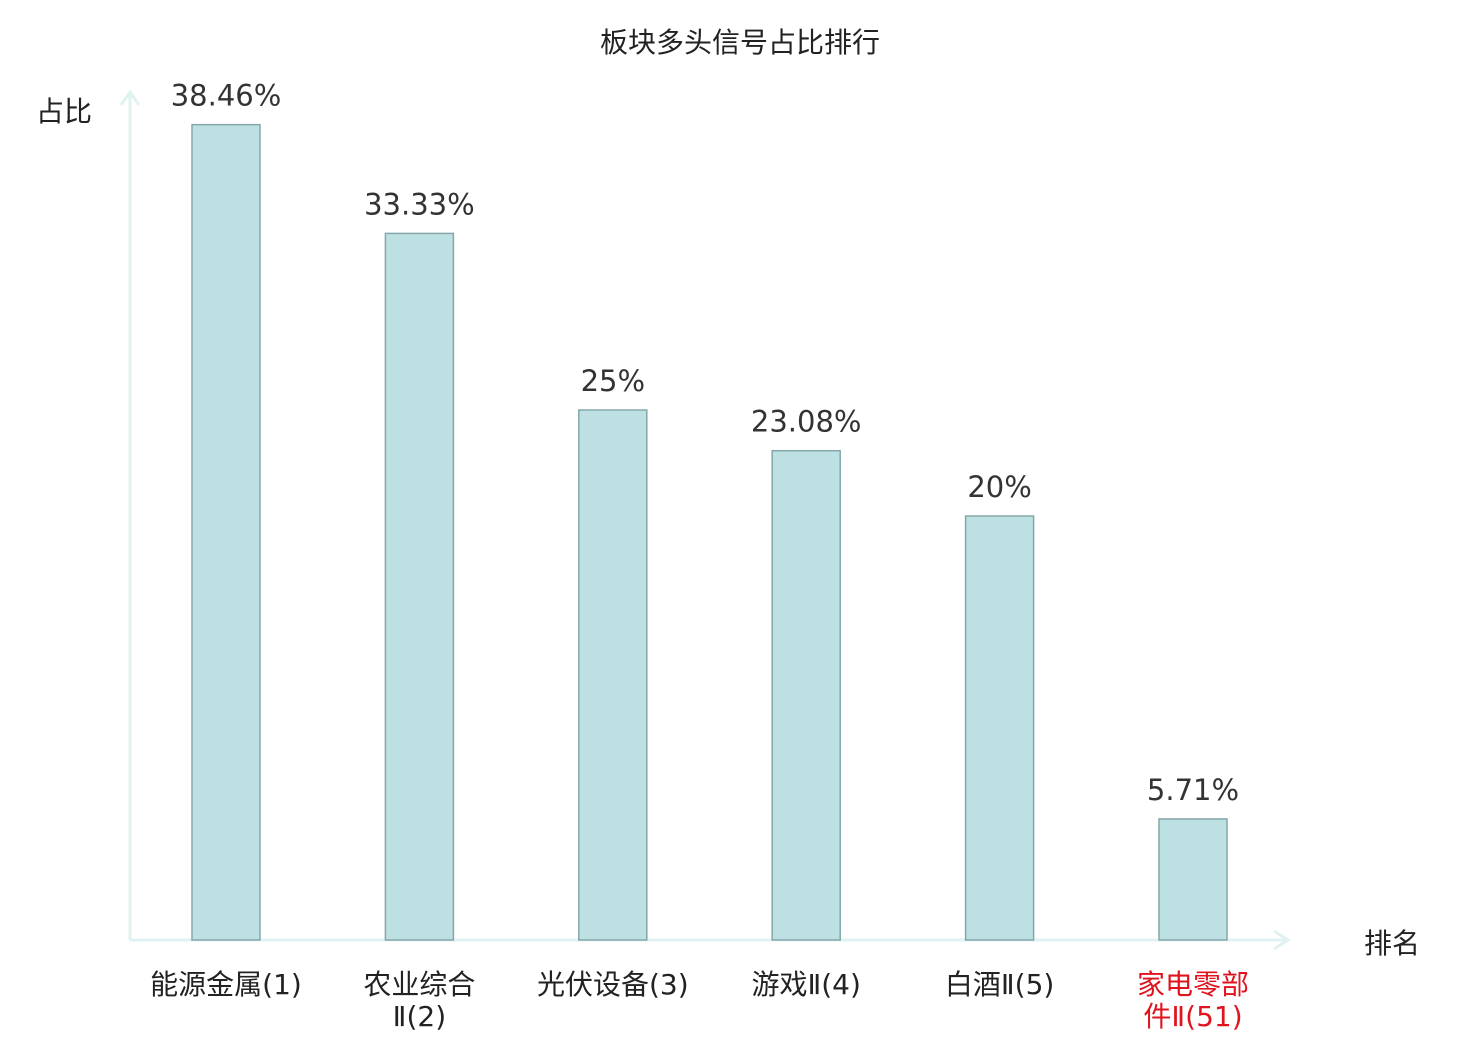 This screenshot has width=1480, height=1044. What do you see at coordinates (613, 381) in the screenshot?
I see `bar-value-label: 25%` at bounding box center [613, 381].